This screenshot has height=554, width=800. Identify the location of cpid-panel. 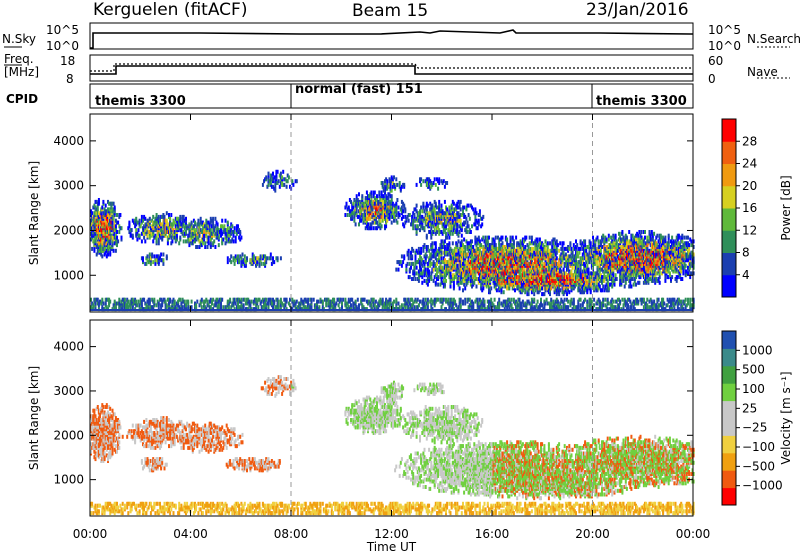
(391, 96).